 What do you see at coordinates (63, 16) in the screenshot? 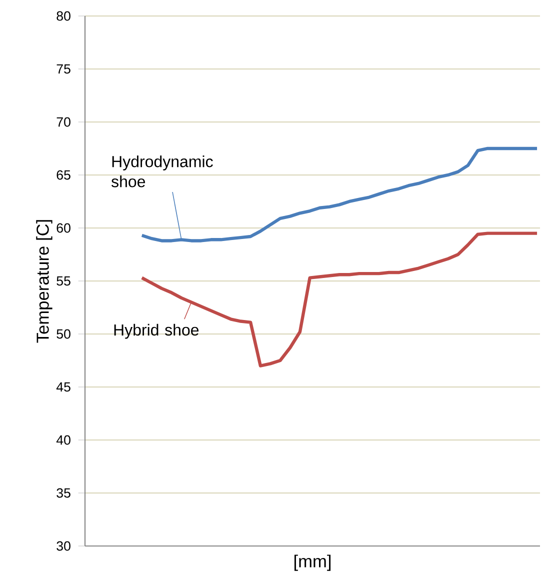
I see `y-tick-label: 80` at bounding box center [63, 16].